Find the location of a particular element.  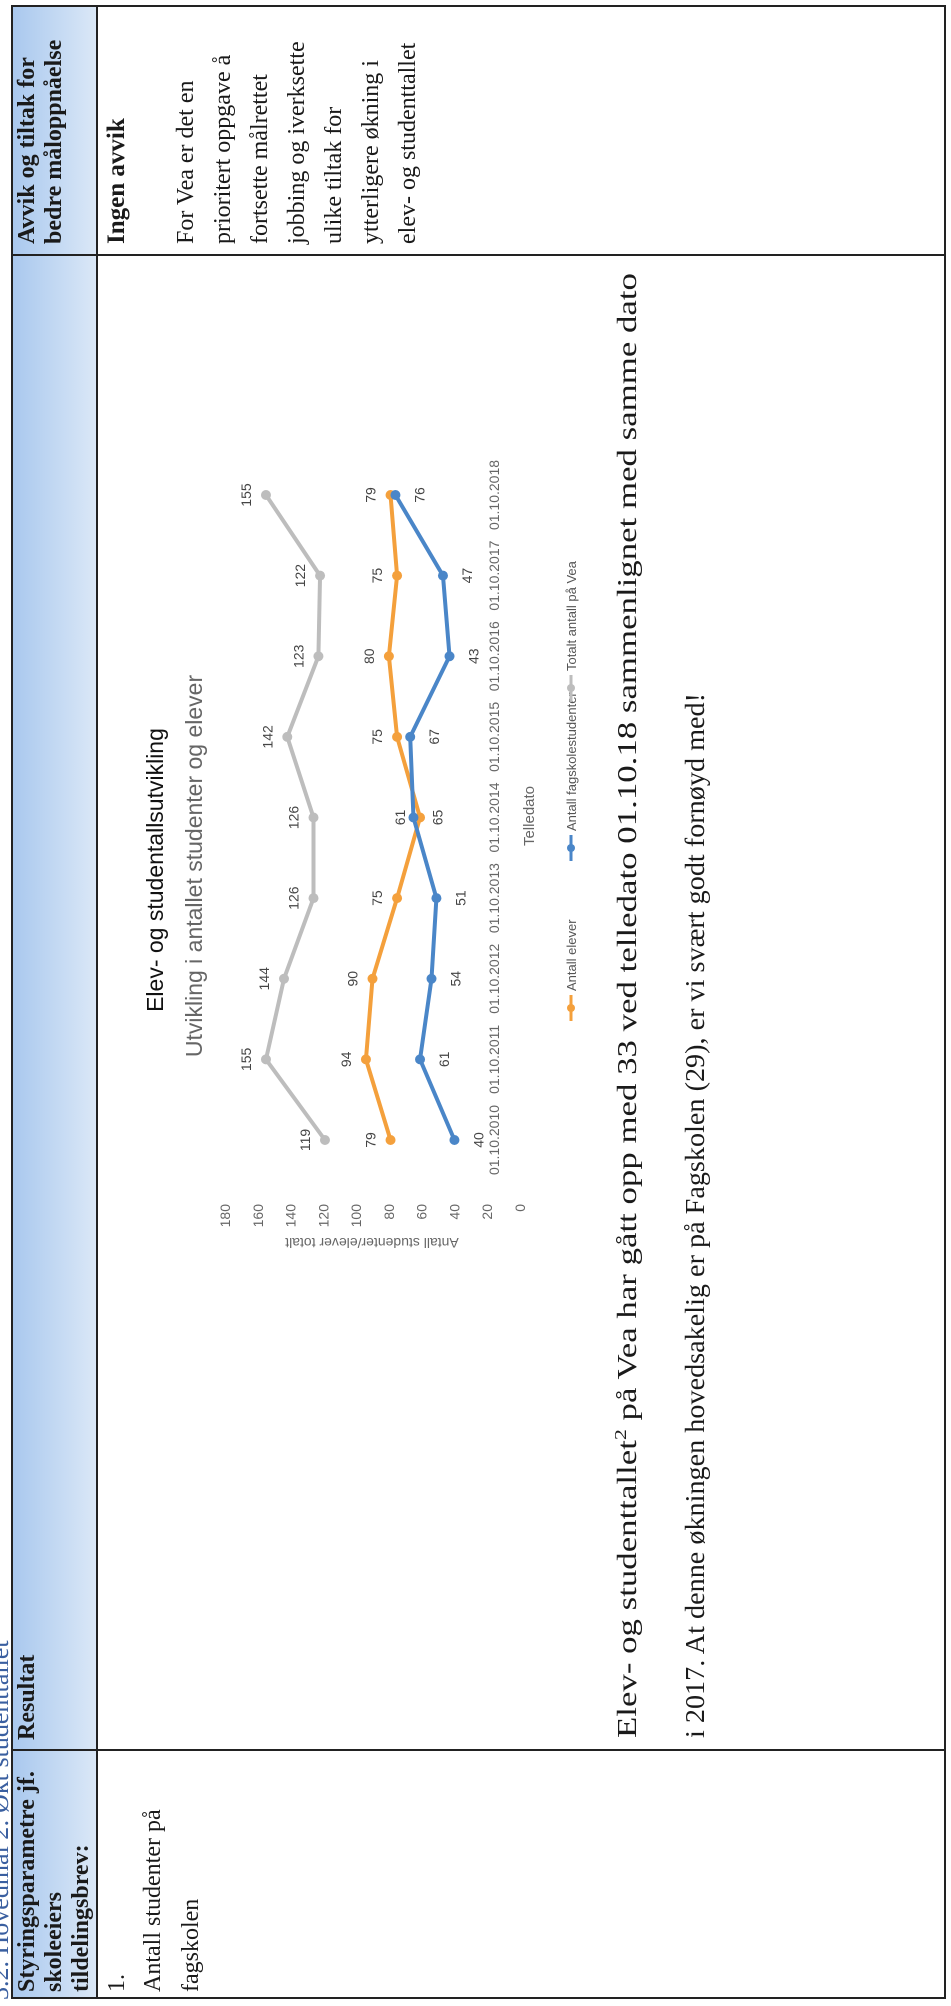

row-number: 1. is located at coordinates (117, 1983).